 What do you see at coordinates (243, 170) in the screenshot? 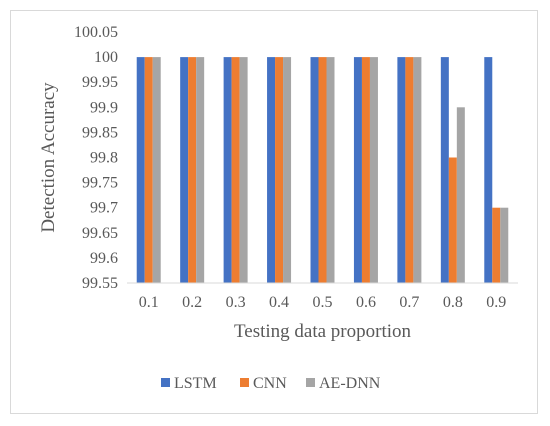
I see `bar-ae-dnn-0.3` at bounding box center [243, 170].